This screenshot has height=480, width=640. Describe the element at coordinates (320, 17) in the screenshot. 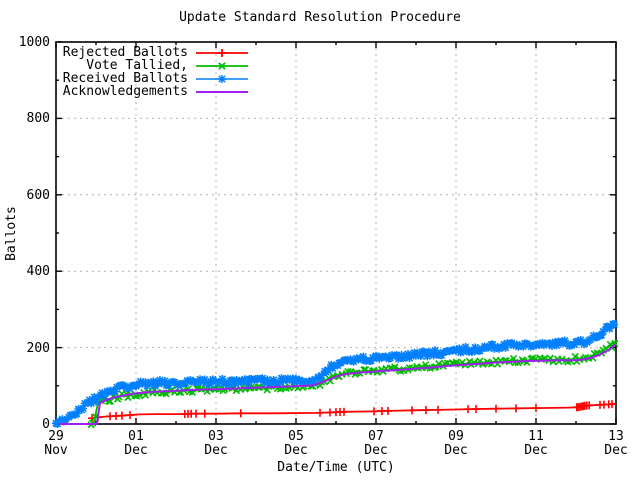

I see `chart-title: Update Standard Resolution Procedure` at that location.